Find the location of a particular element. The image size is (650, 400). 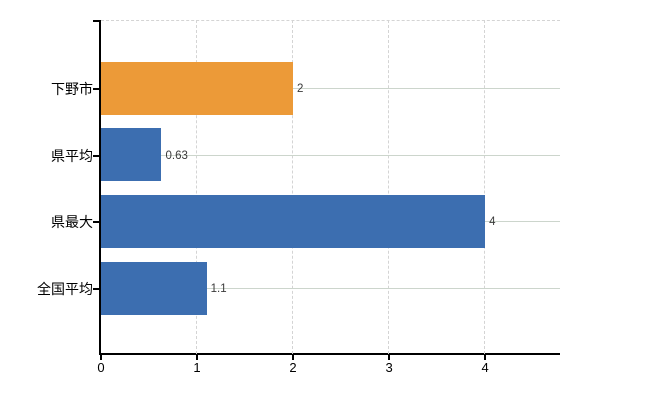

category-label: 全国平均 is located at coordinates (65, 289).